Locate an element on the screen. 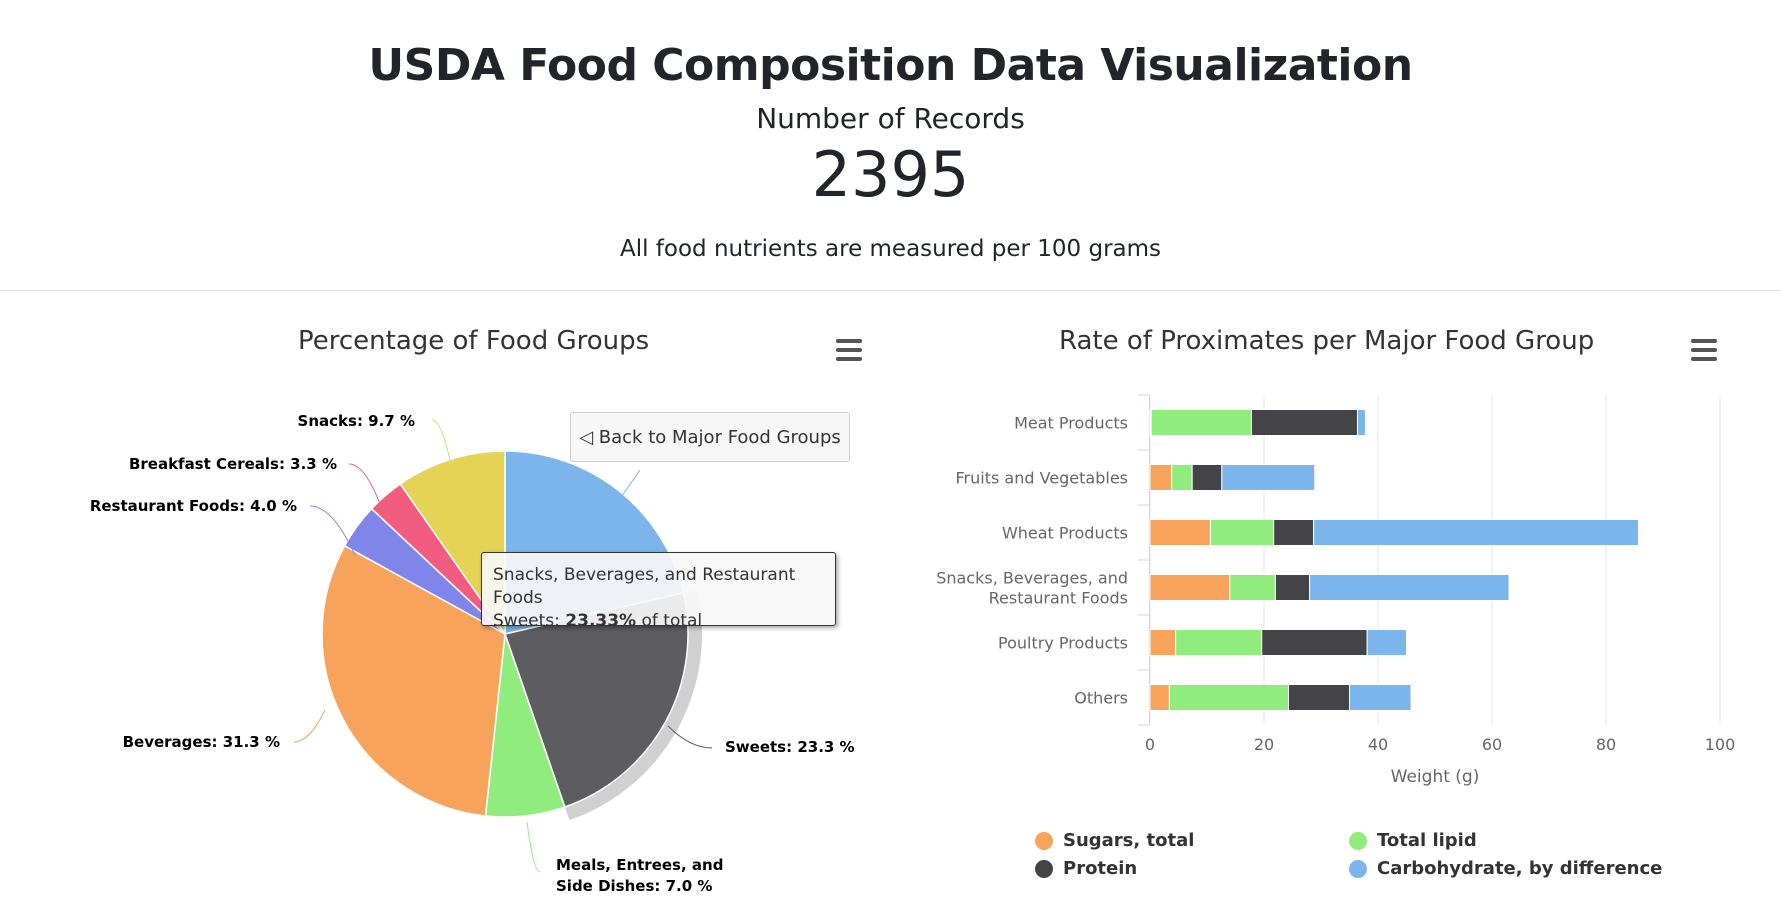 The image size is (1781, 897). bar-x-tick-label: 60 is located at coordinates (1492, 744).